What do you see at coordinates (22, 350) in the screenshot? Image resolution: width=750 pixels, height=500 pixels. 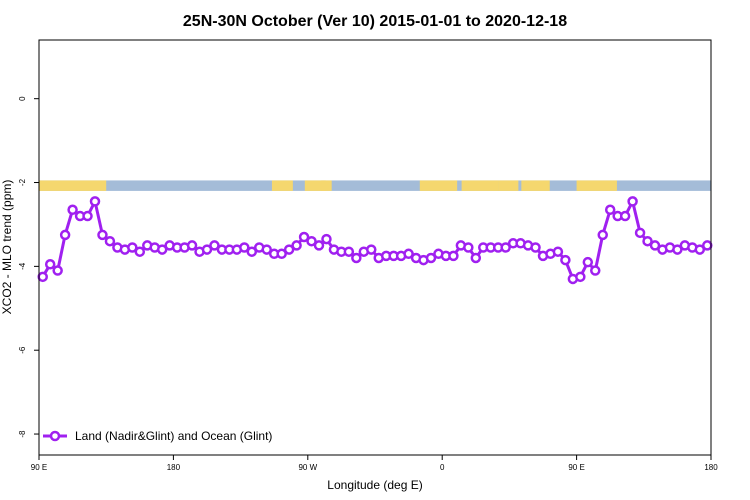 I see `y-tick-label: -6` at bounding box center [22, 350].